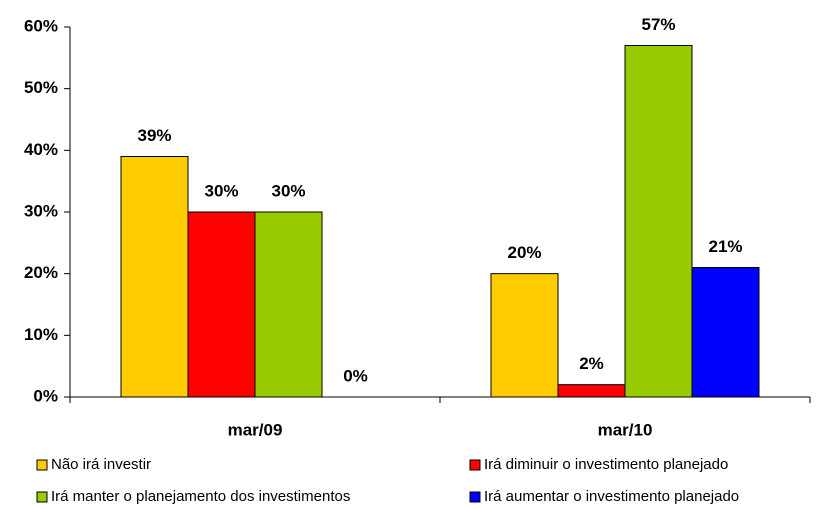  Describe the element at coordinates (658, 24) in the screenshot. I see `value-label: 57%` at that location.